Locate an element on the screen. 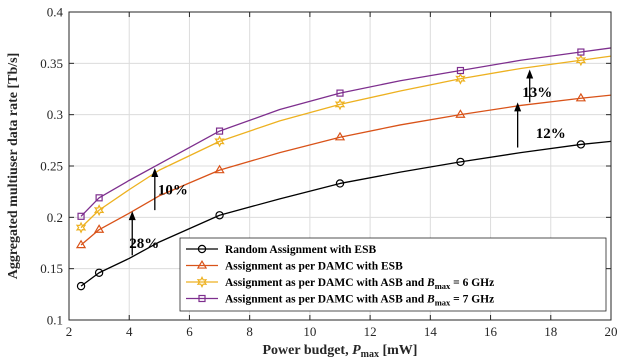  legend-box is located at coordinates (393, 274).